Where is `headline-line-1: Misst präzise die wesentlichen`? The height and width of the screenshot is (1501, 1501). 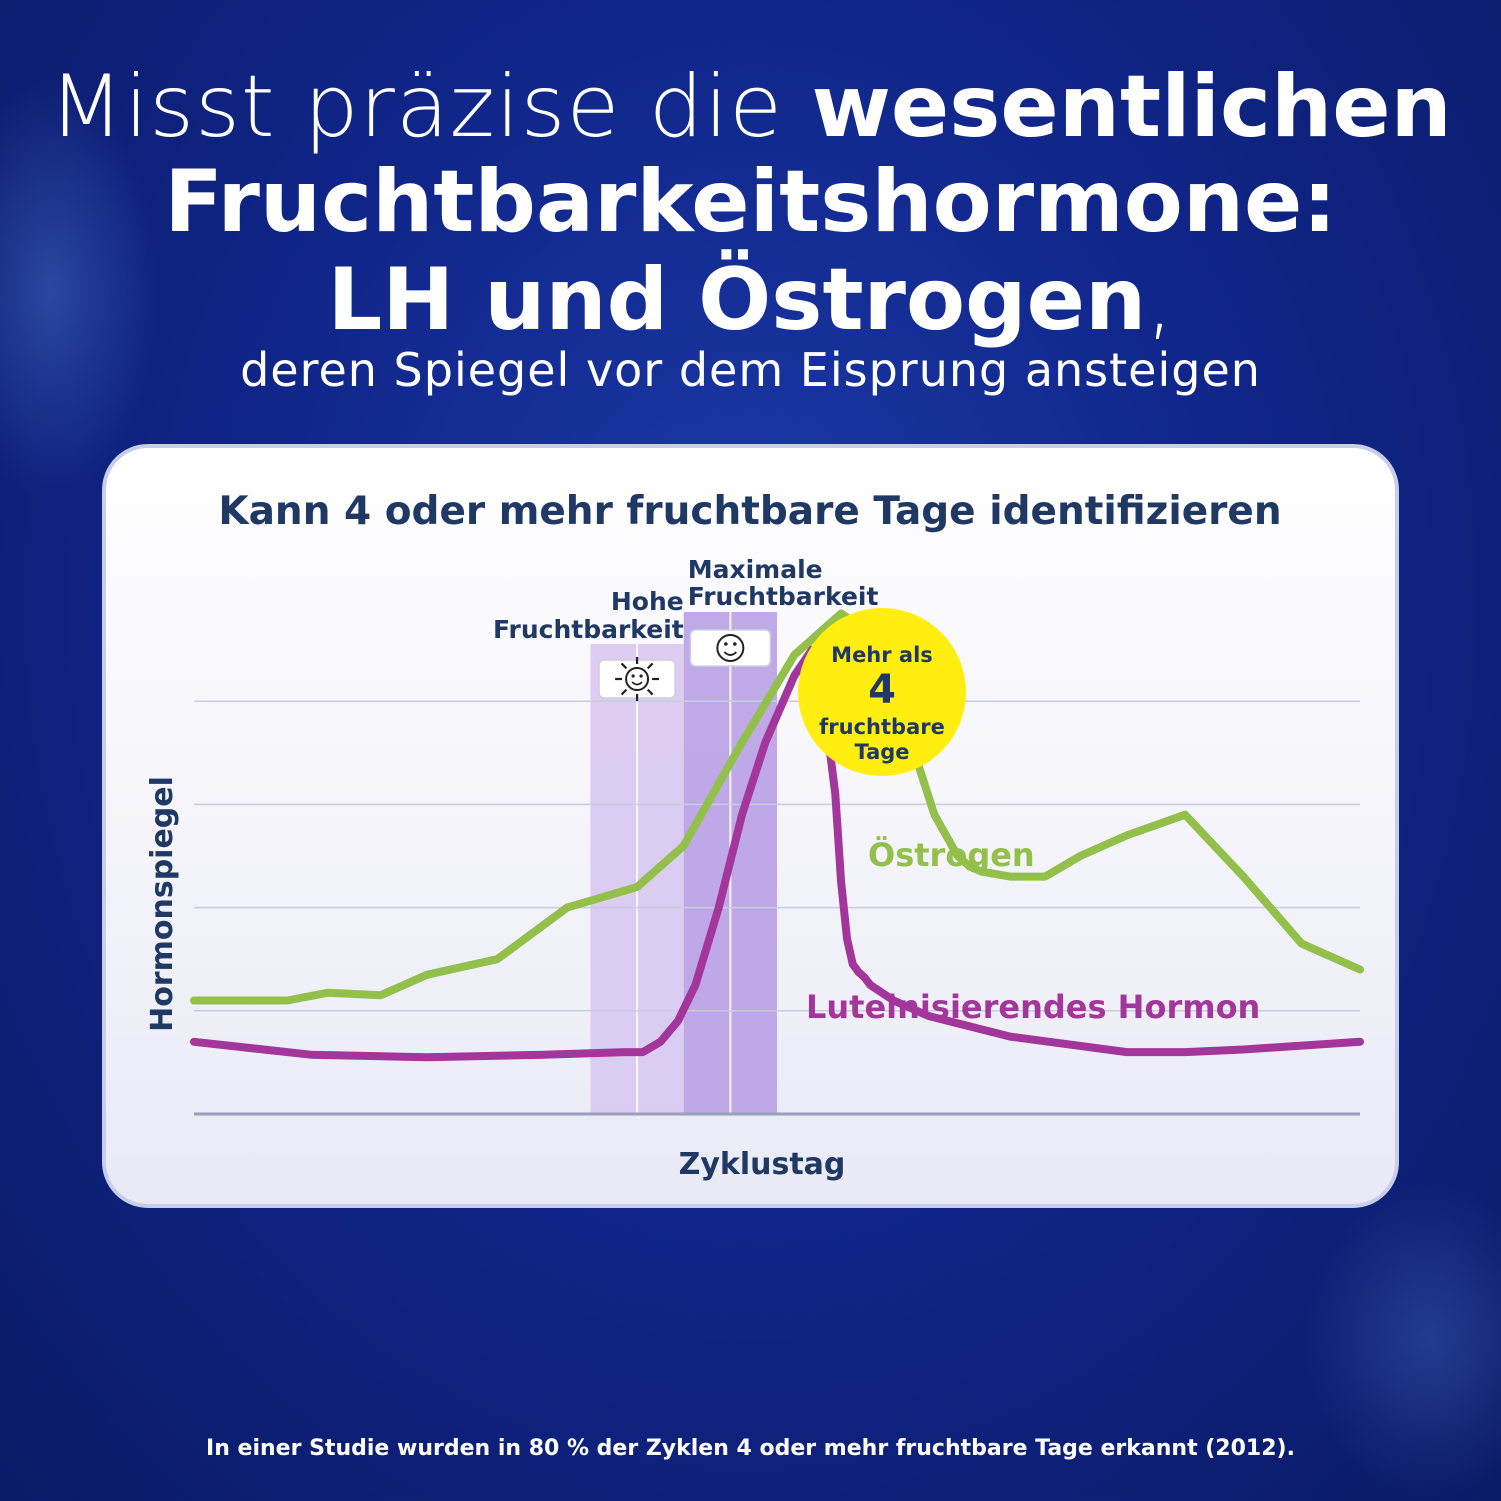
headline-line-1: Misst präzise die wesentlichen is located at coordinates (750, 107).